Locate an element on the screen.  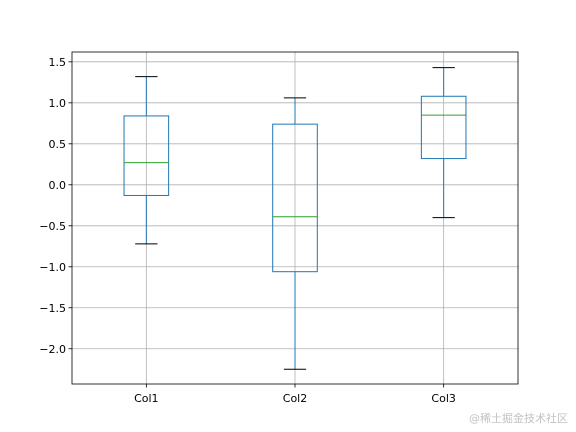
y-tick-label: −0.5 is located at coordinates (52, 226).